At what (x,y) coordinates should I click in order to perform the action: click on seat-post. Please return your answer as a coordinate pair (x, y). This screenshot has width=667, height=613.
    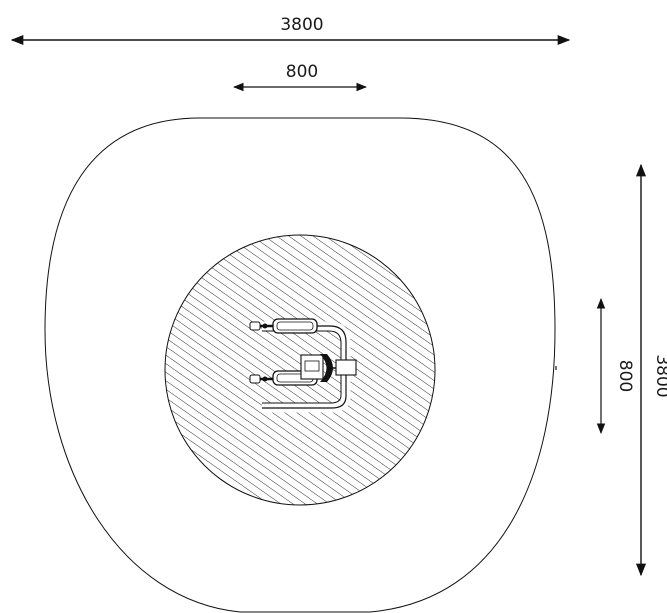
    Looking at the image, I should click on (328, 368).